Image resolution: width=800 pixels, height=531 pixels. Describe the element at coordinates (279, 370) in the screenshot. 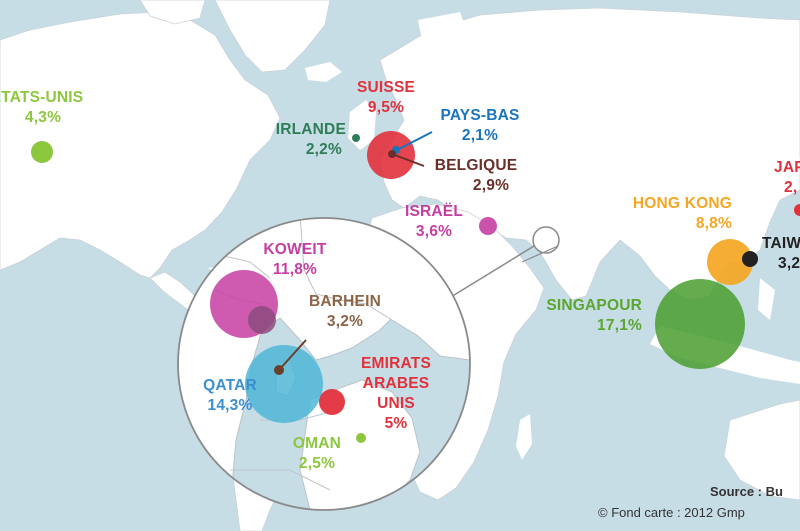

I see `barhein-anchor` at that location.